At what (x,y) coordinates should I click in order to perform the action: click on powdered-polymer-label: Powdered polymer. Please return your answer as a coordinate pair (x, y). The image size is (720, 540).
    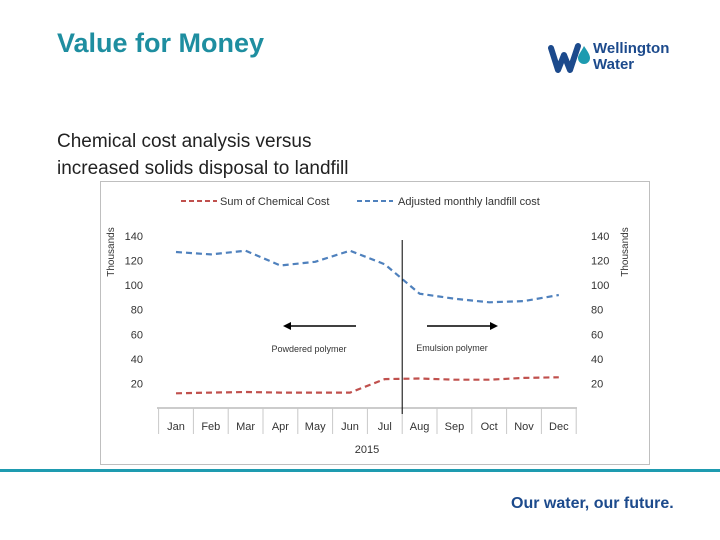
    Looking at the image, I should click on (308, 349).